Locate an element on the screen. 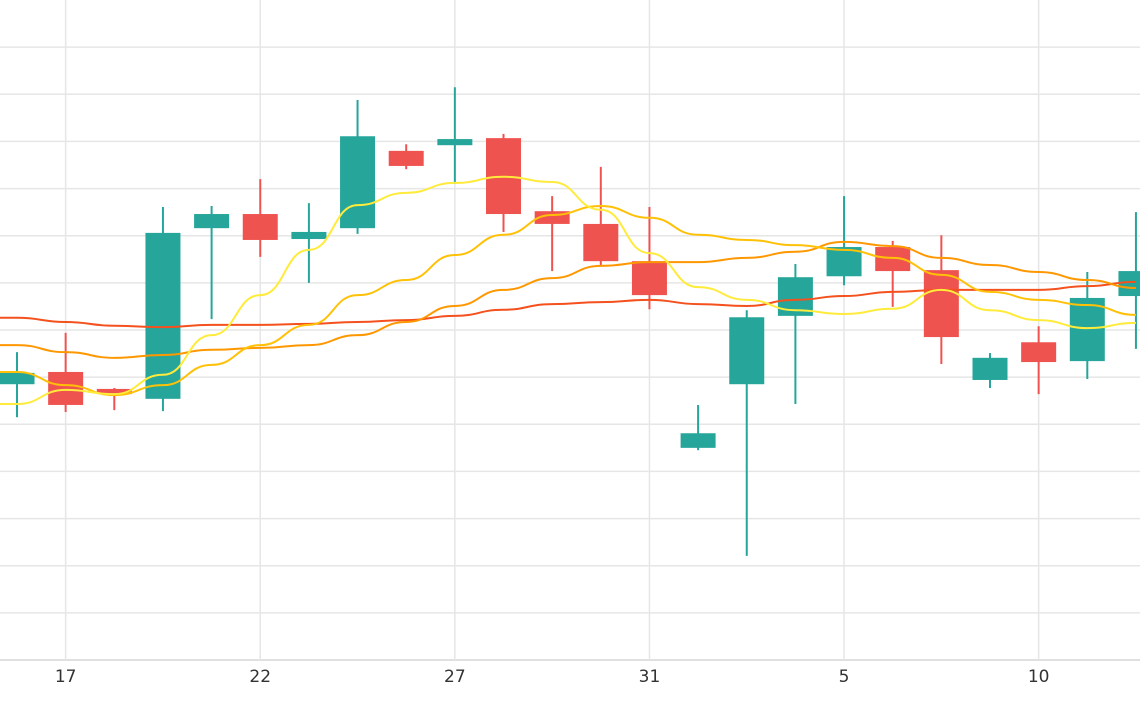 The height and width of the screenshot is (710, 1140). x-tick-label: 22 is located at coordinates (260, 677).